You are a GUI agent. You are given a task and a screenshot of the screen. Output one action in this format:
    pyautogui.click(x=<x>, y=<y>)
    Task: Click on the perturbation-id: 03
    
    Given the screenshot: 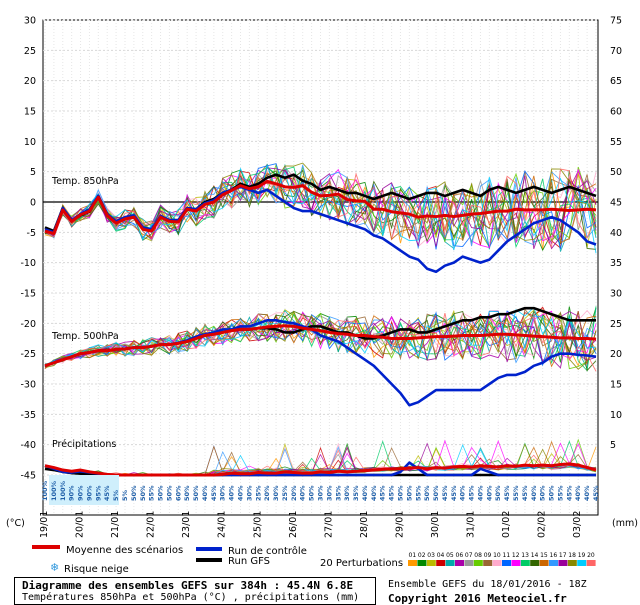 What is the action you would take?
    pyautogui.click(x=431, y=555)
    